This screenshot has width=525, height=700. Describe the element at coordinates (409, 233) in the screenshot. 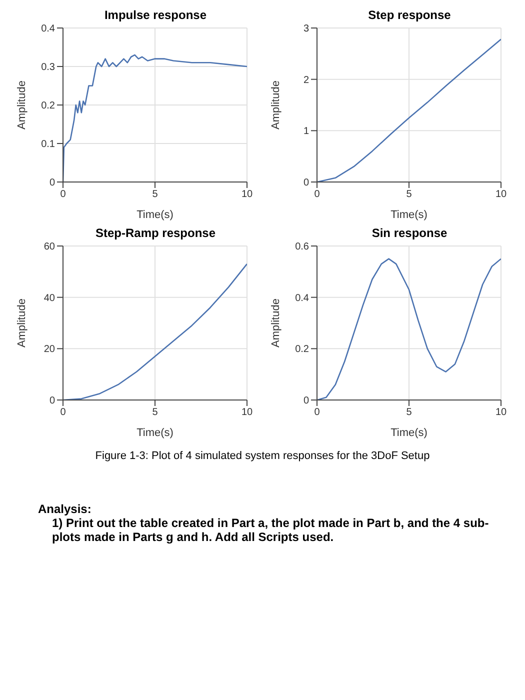

I see `chart-title: Sin response` at that location.